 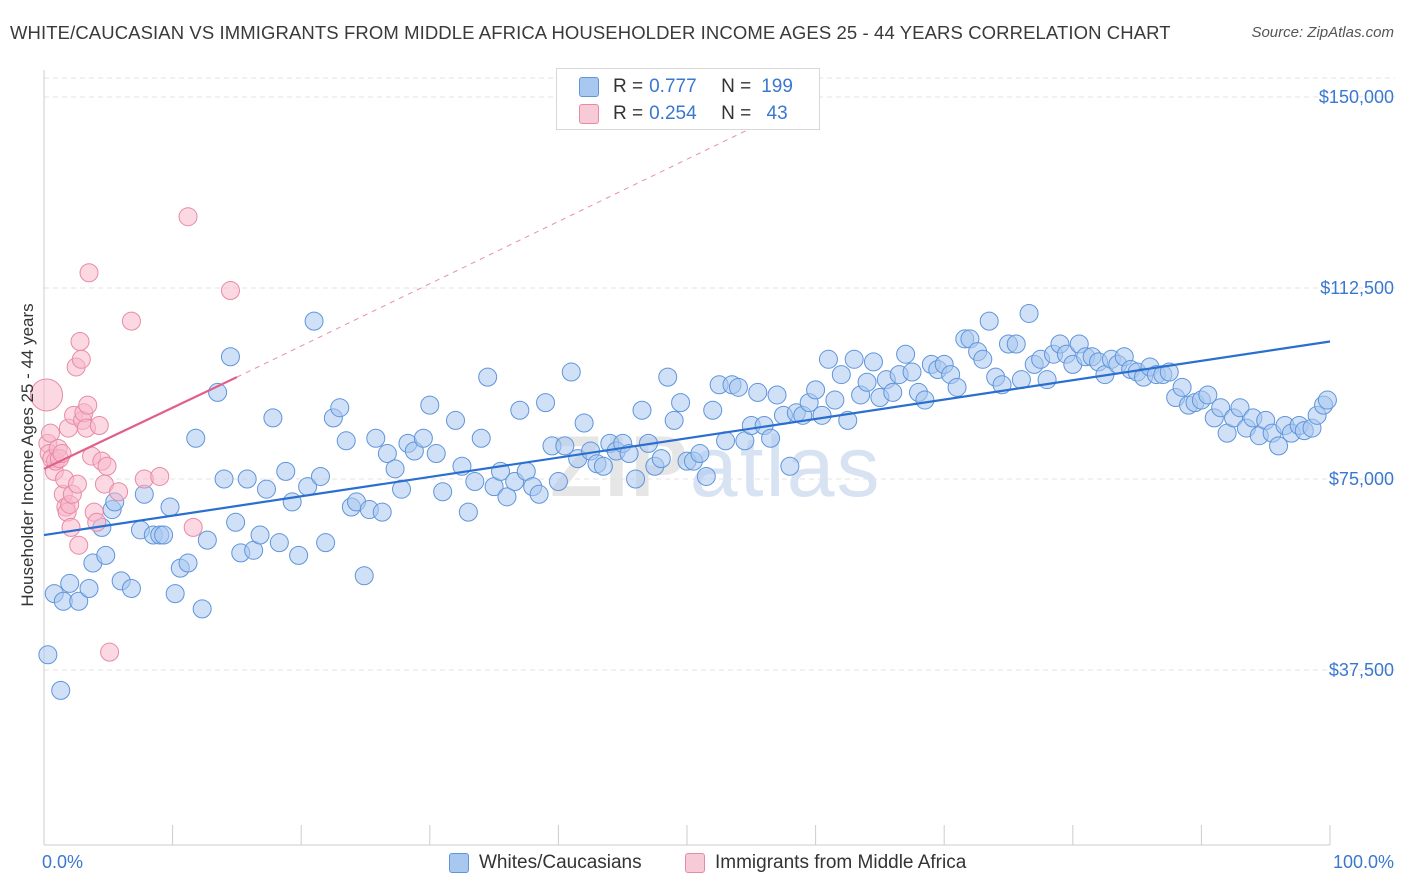 What do you see at coordinates (628, 113) in the screenshot?
I see `legend-r-label: R =` at bounding box center [628, 113].